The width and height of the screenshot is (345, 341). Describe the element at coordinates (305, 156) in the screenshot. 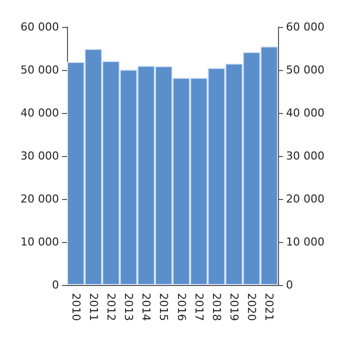

I see `y2-tick-label: 30 000` at that location.